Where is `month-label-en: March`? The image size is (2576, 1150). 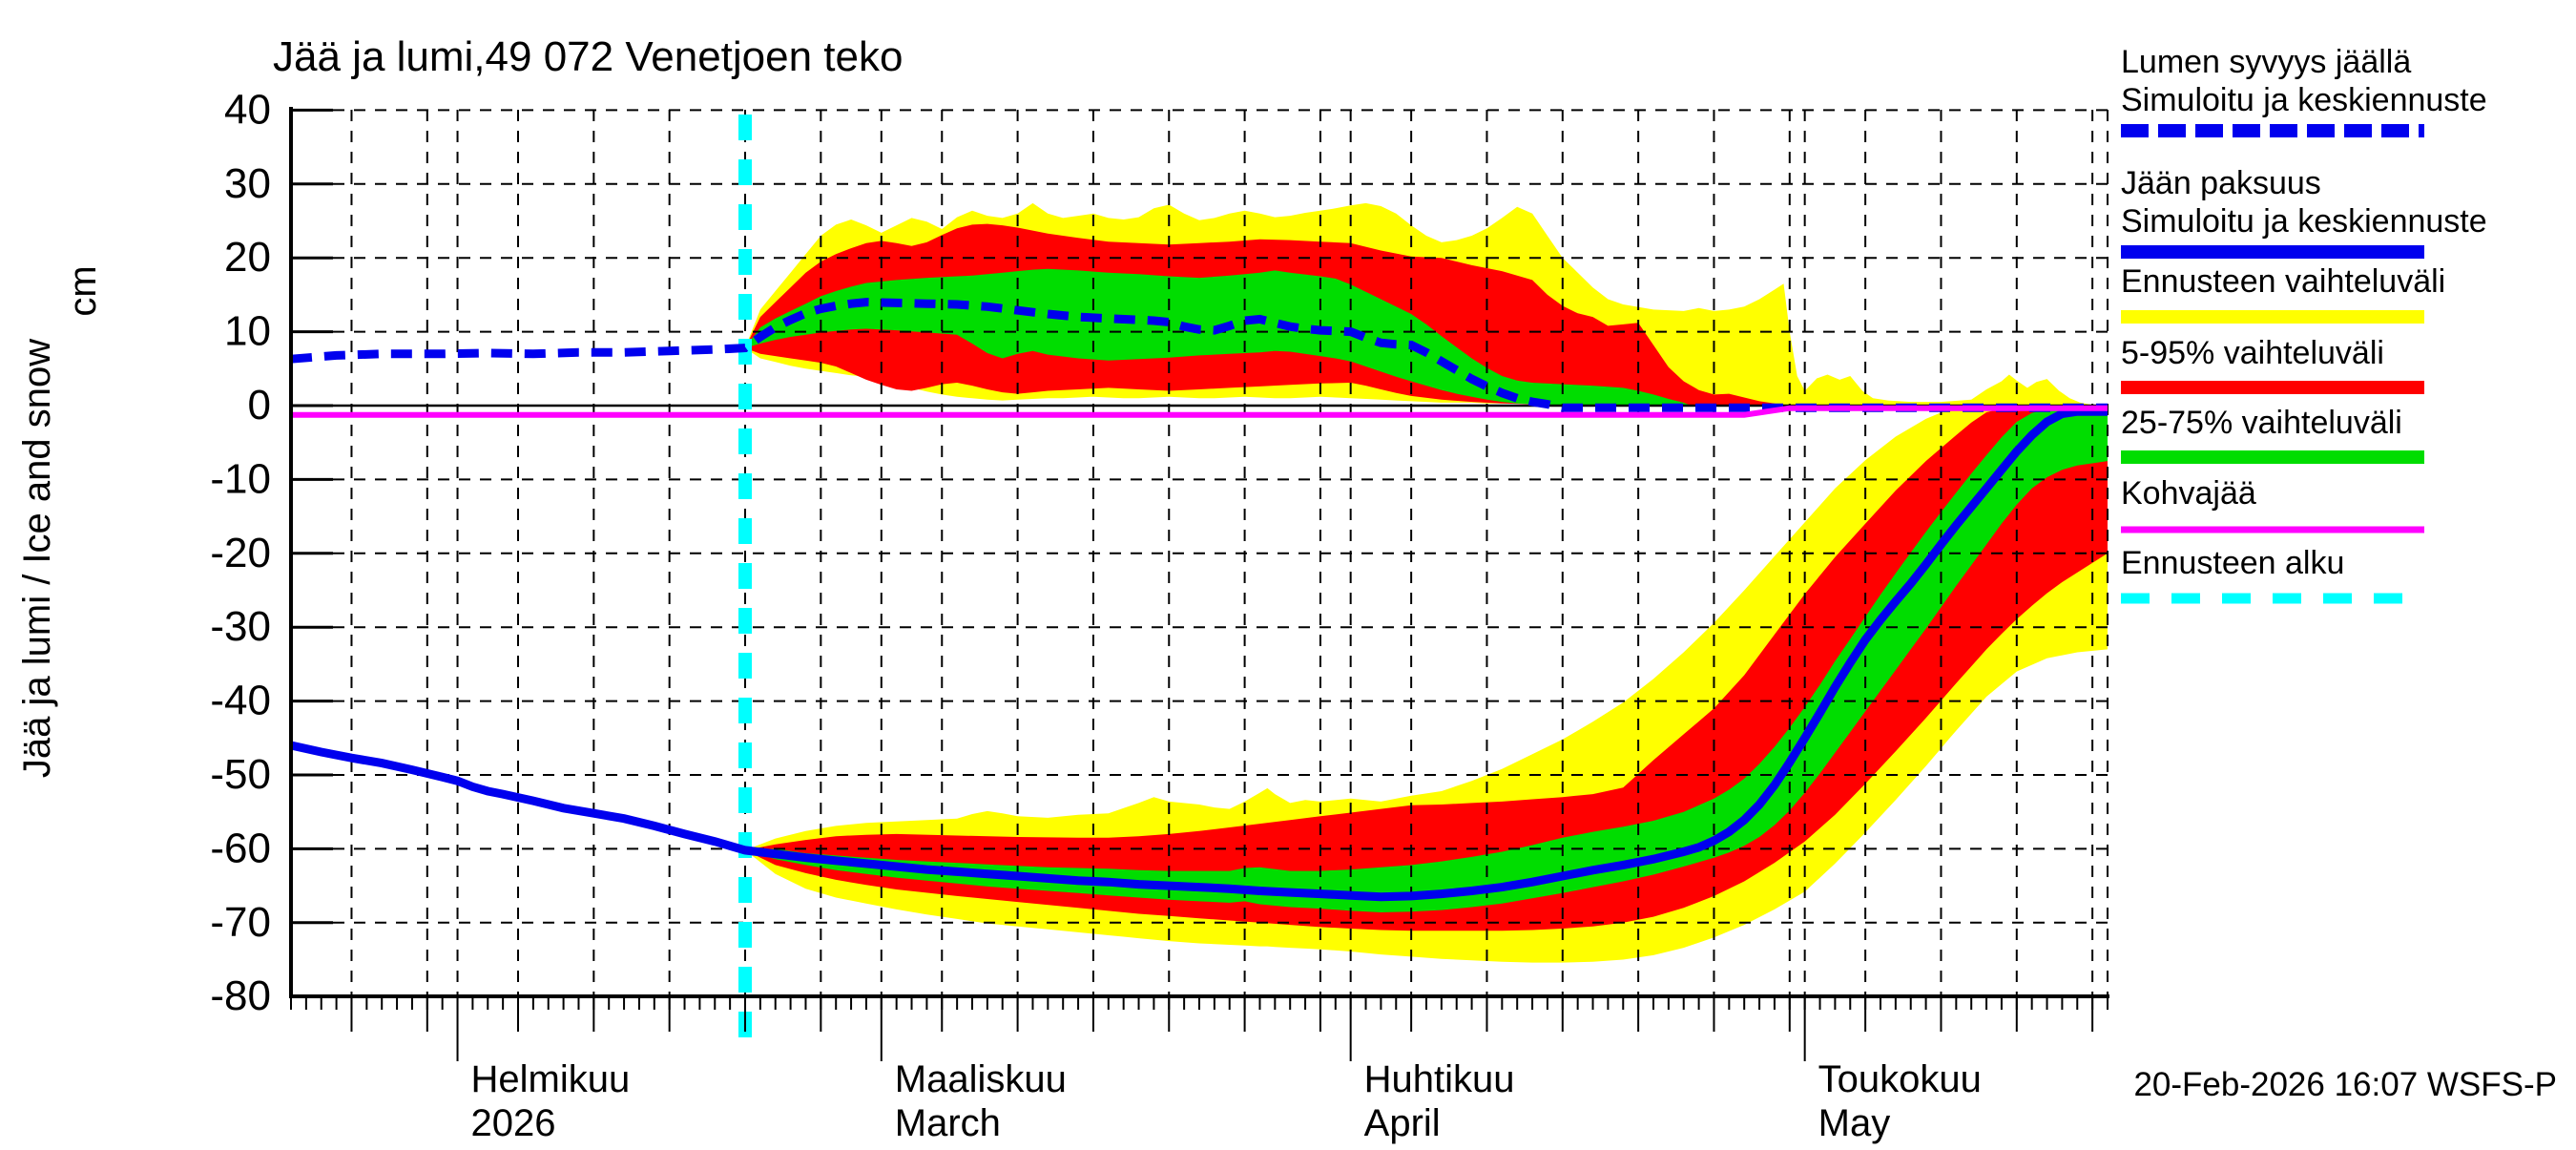 month-label-en: March is located at coordinates (948, 1123).